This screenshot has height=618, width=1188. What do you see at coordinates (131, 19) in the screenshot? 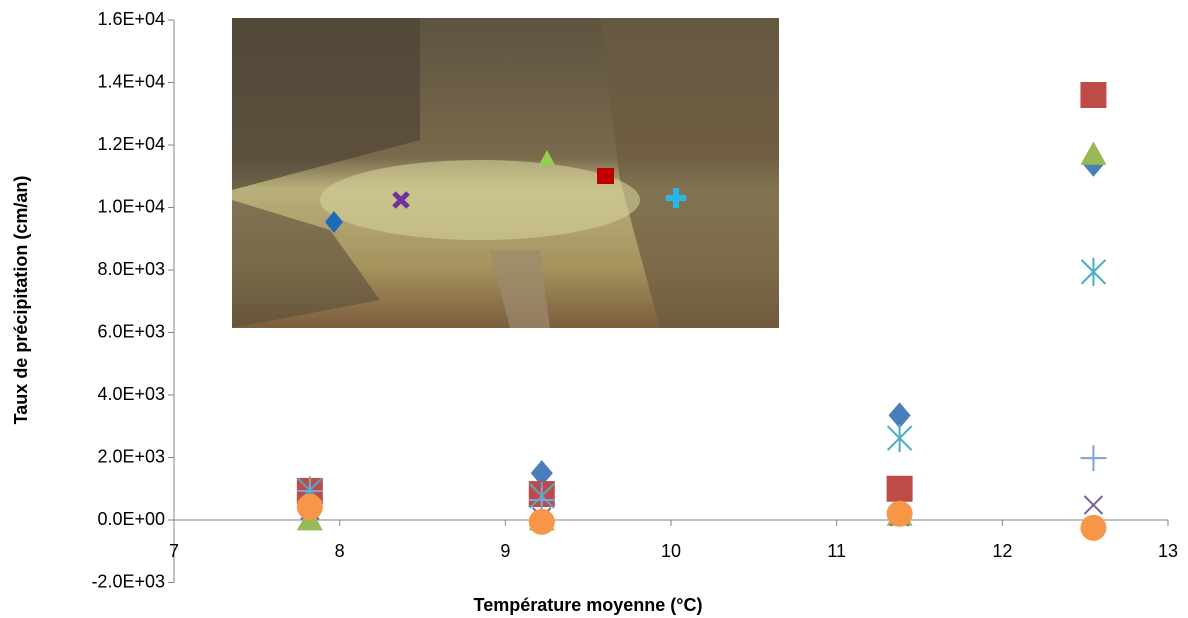
I see `y-tick-label: 1.6E+04` at bounding box center [131, 19].